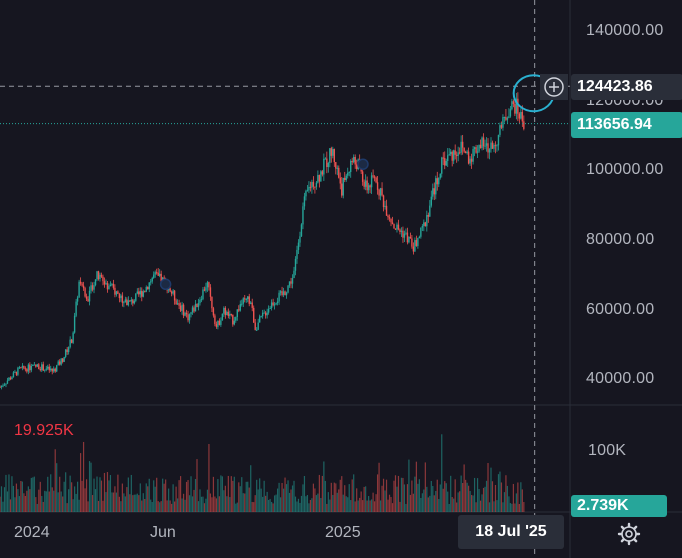  What do you see at coordinates (163, 532) in the screenshot?
I see `time-tick-label: Jun` at bounding box center [163, 532].